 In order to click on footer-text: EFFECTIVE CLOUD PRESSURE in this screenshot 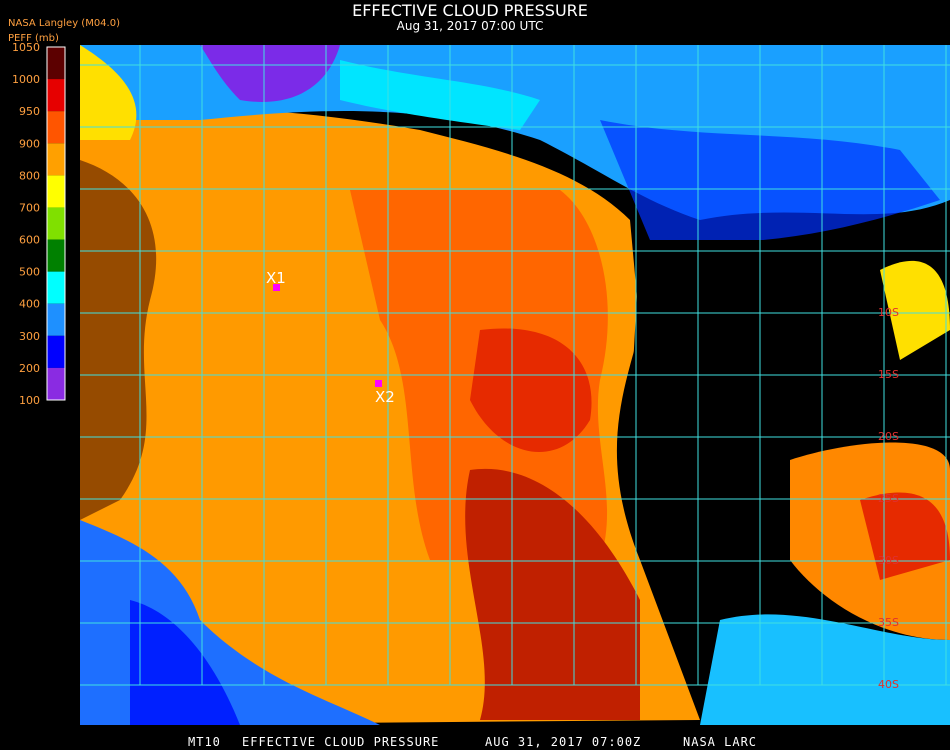, I will do `click(340, 742)`.